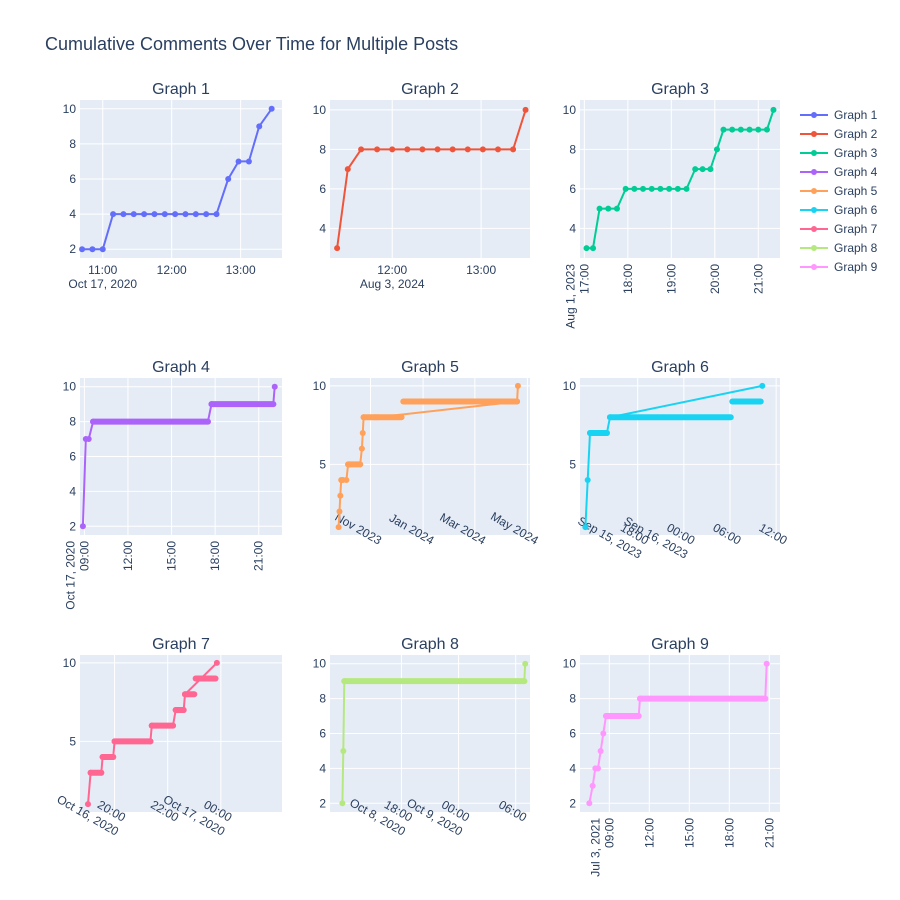  Describe the element at coordinates (839, 229) in the screenshot. I see `legend-item-graph-7: Graph 7` at that location.